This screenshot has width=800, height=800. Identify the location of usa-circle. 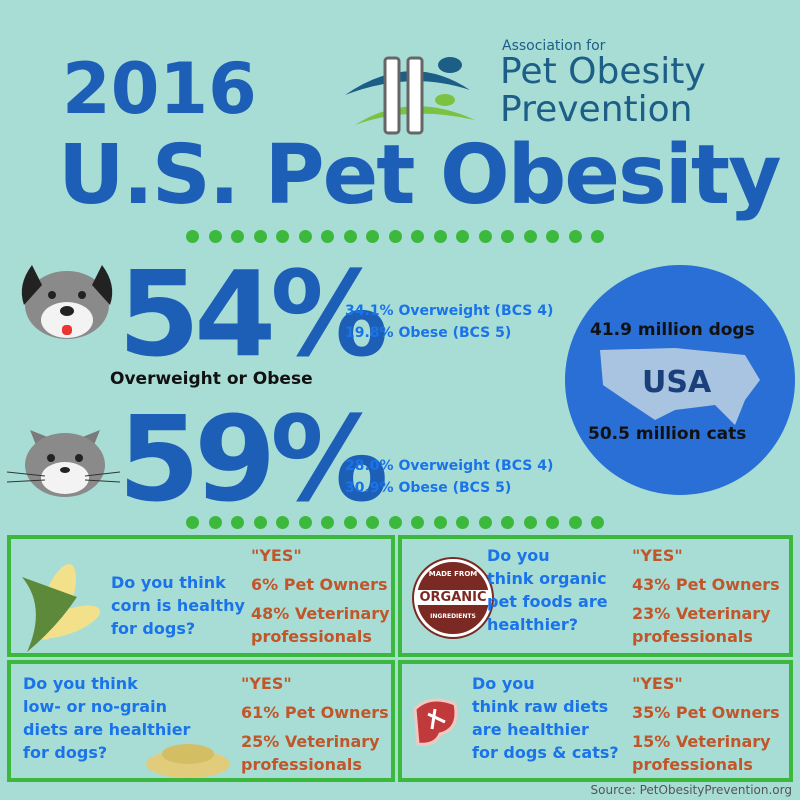
(680, 380).